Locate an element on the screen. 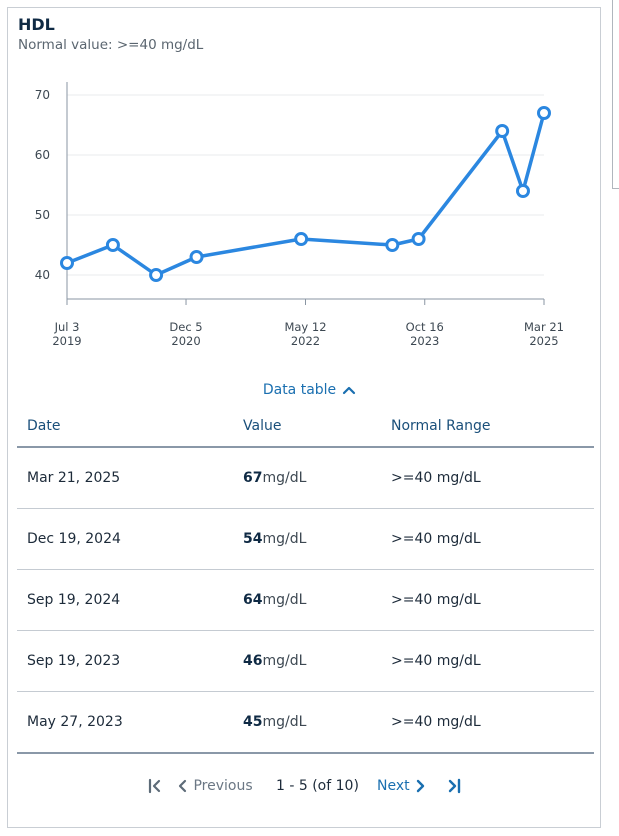  x-tick-label: Jul 3 is located at coordinates (67, 327).